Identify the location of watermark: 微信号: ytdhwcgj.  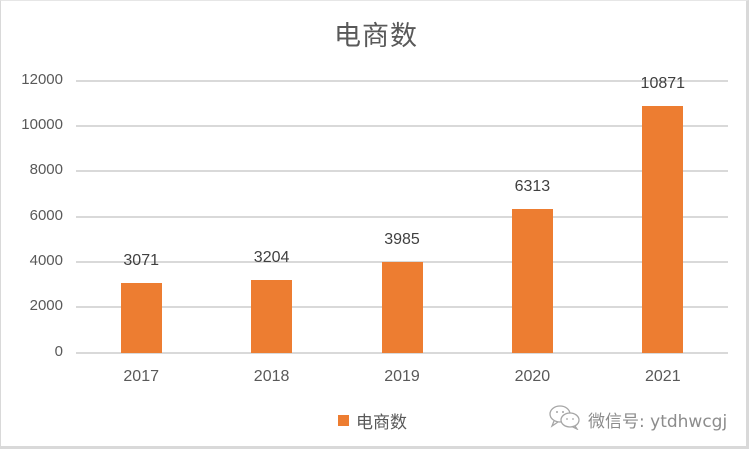
(637, 419).